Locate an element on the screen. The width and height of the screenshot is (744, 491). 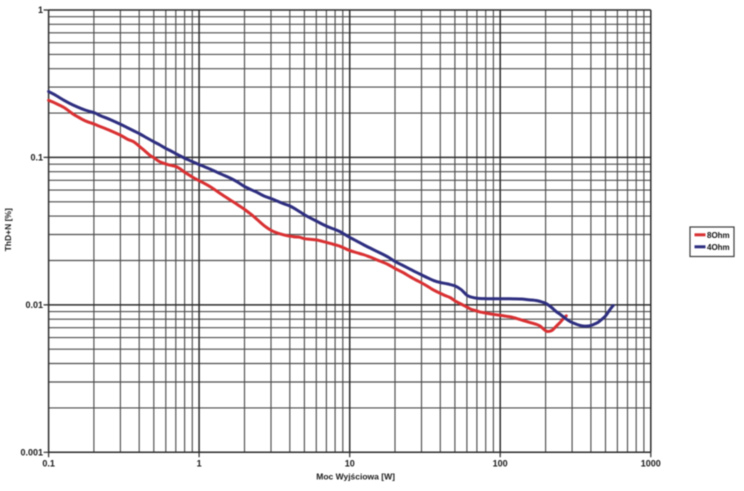
svg-text: 100 is located at coordinates (500, 464).